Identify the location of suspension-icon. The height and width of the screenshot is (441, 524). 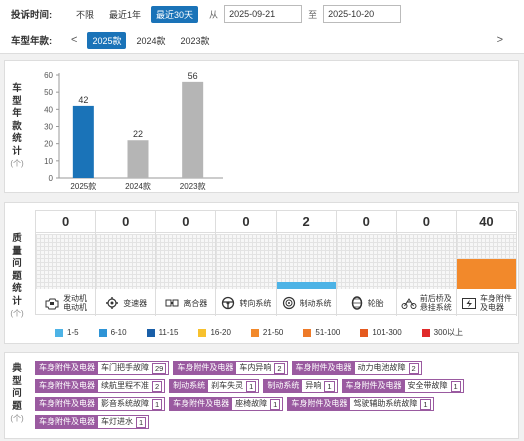
(409, 303).